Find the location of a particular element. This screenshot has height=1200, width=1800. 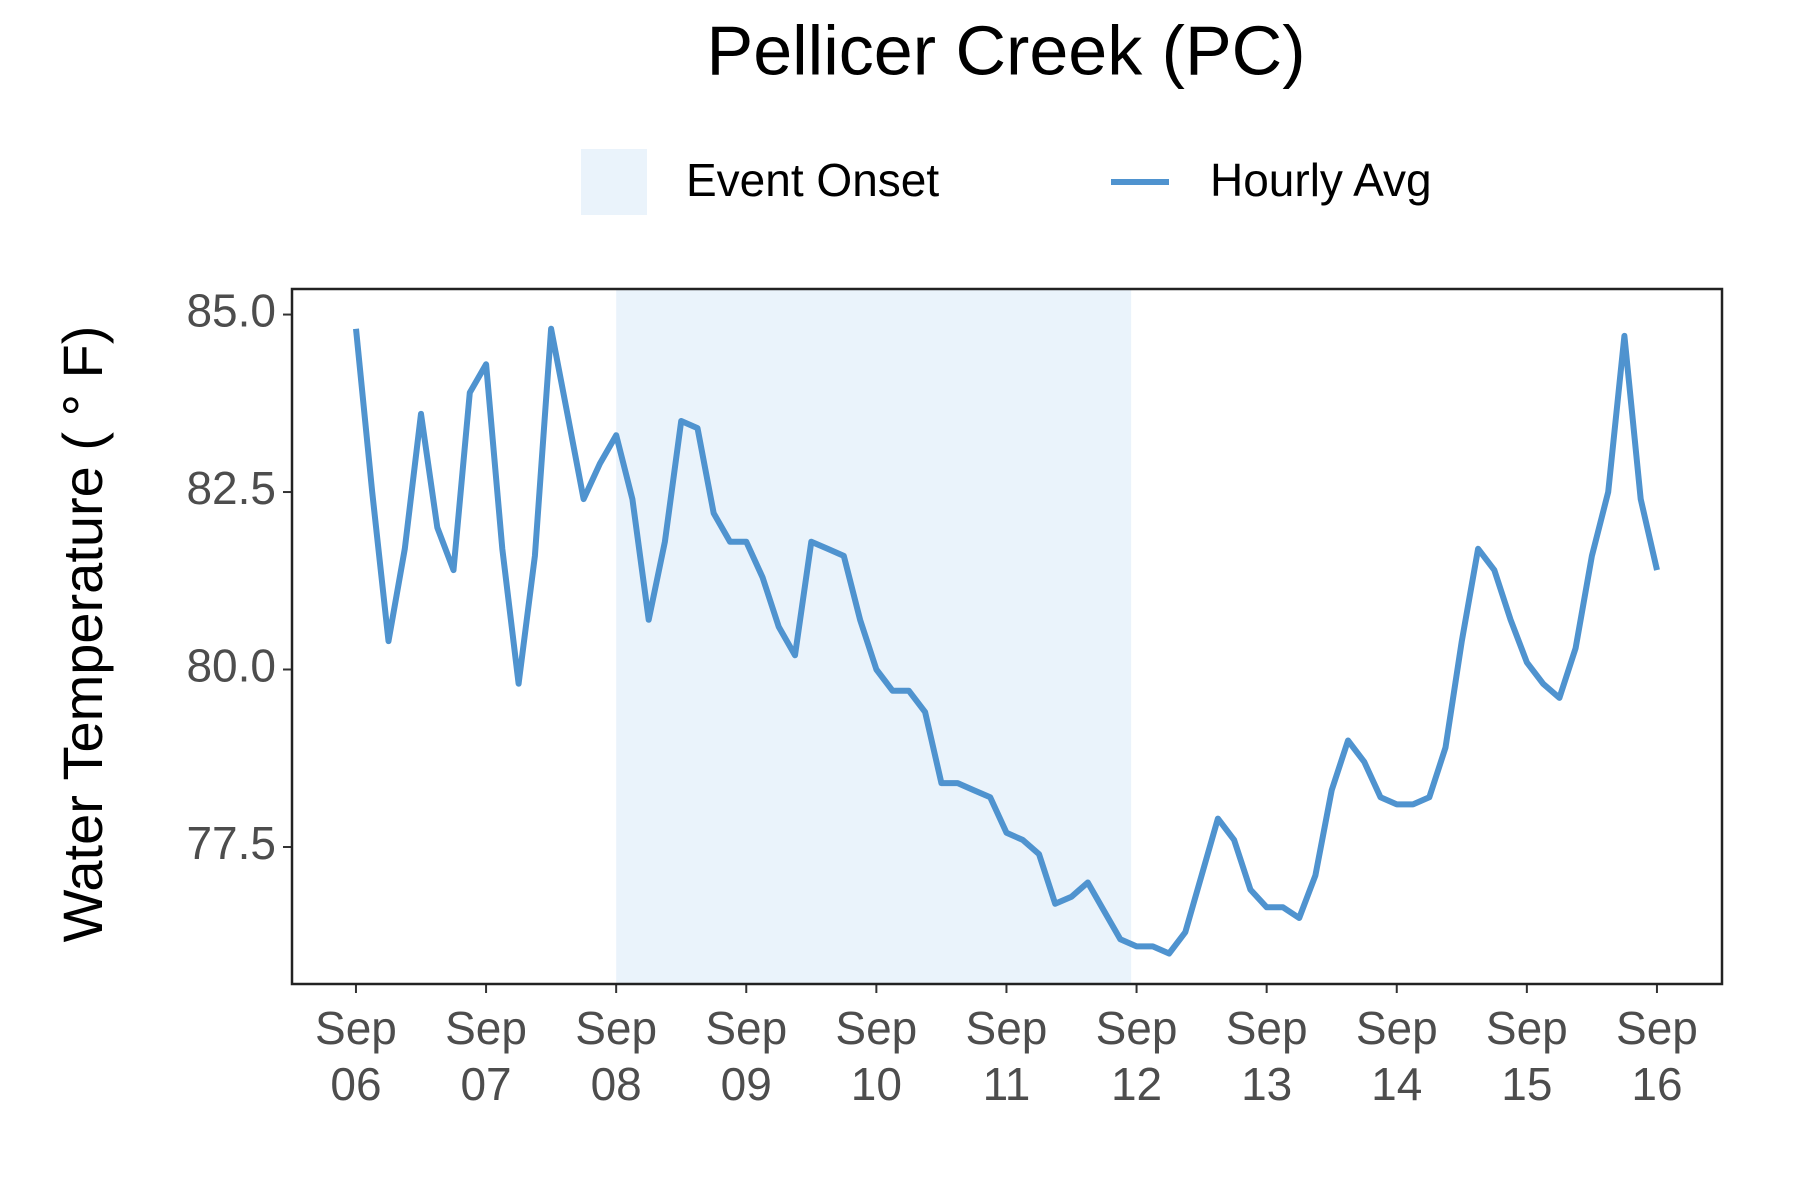

y-tick-label: 82.5 is located at coordinates (231, 488).